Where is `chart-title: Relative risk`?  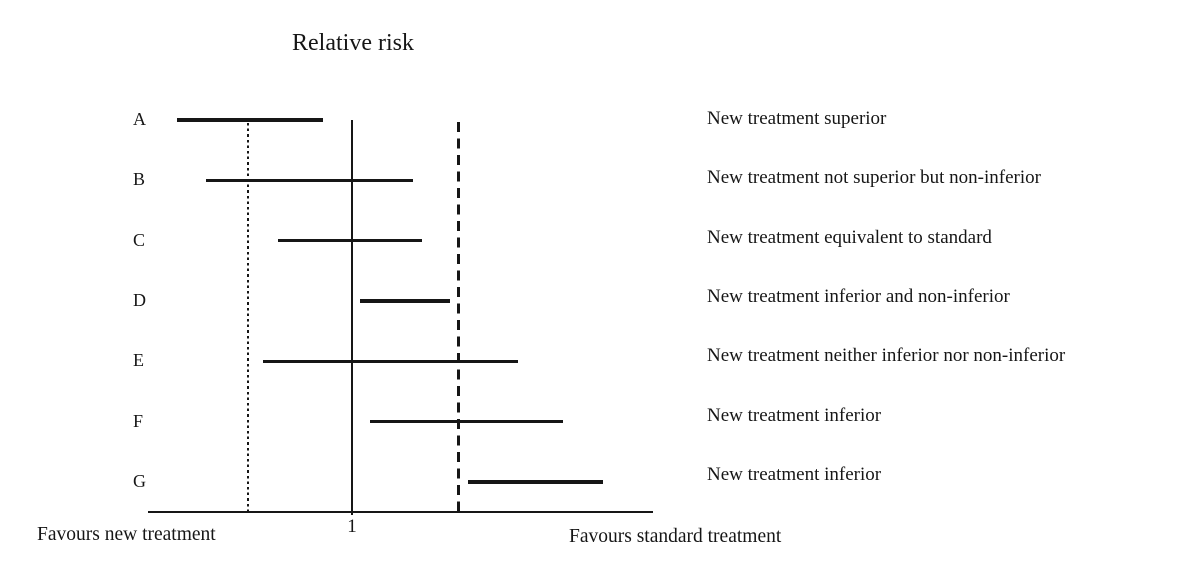 chart-title: Relative risk is located at coordinates (353, 43).